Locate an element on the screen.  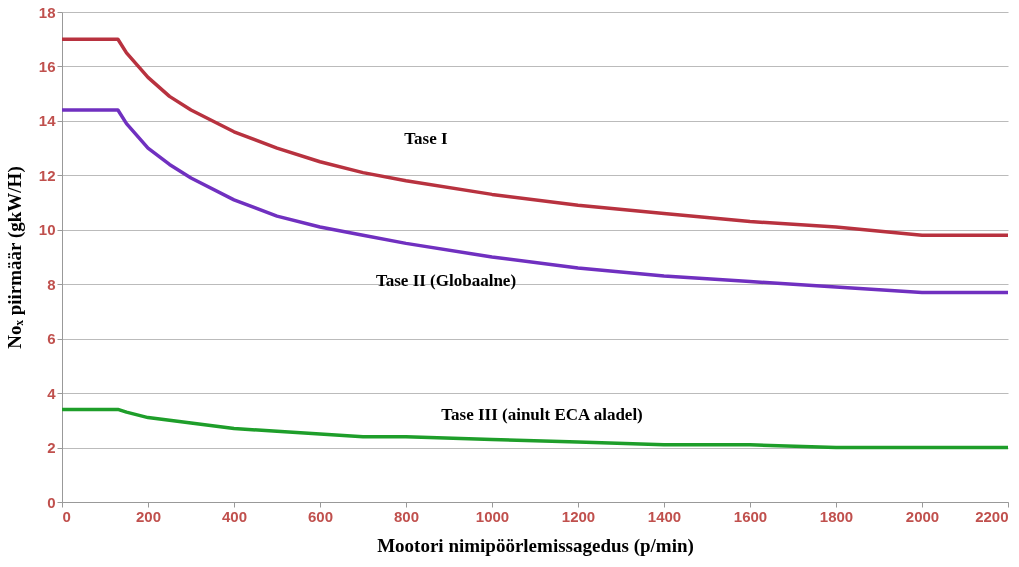
y-axis-title: Noₓ piirmäär (gkW/H) is located at coordinates (14, 257).